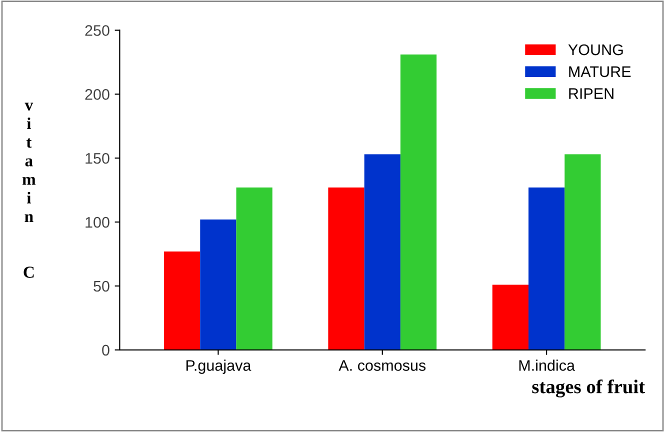 The image size is (665, 432). I want to click on y-tick-label: 0, so click(106, 350).